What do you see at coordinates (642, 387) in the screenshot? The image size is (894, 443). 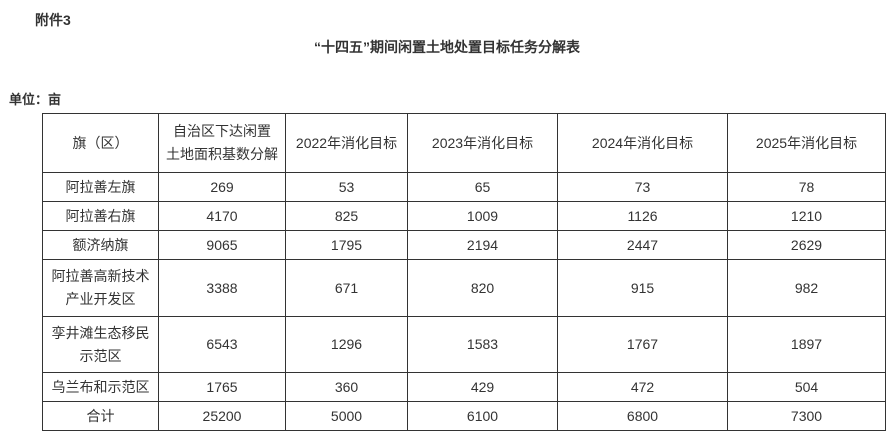 I see `cell-value: 472` at bounding box center [642, 387].